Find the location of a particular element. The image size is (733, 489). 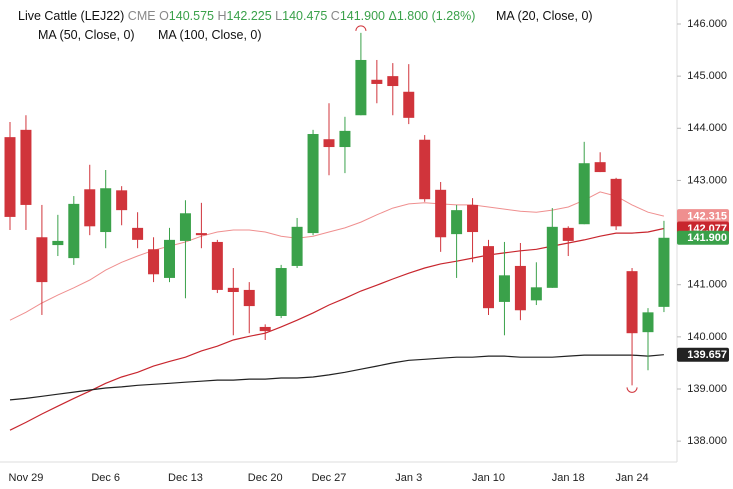

y-tick-label: 139.000 is located at coordinates (707, 389).